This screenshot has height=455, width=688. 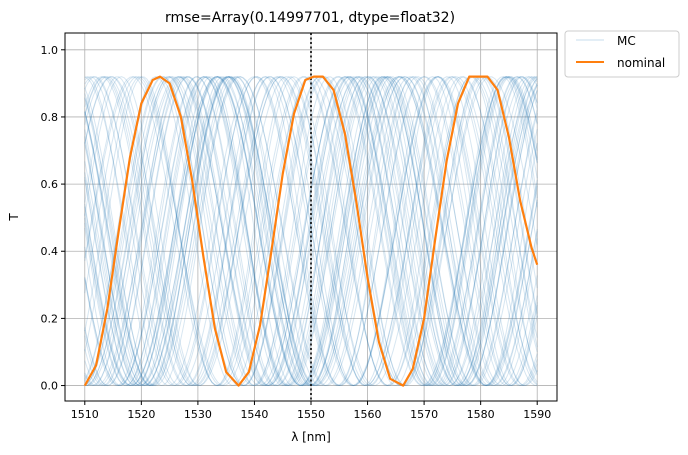 What do you see at coordinates (424, 414) in the screenshot?
I see `x-tick-label: 1570` at bounding box center [424, 414].